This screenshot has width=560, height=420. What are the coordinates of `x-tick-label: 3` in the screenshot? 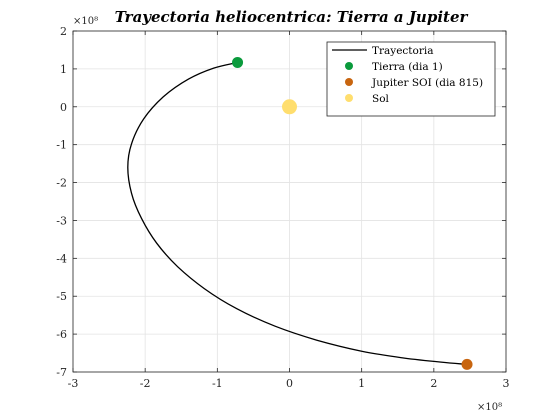 It's located at (506, 383).